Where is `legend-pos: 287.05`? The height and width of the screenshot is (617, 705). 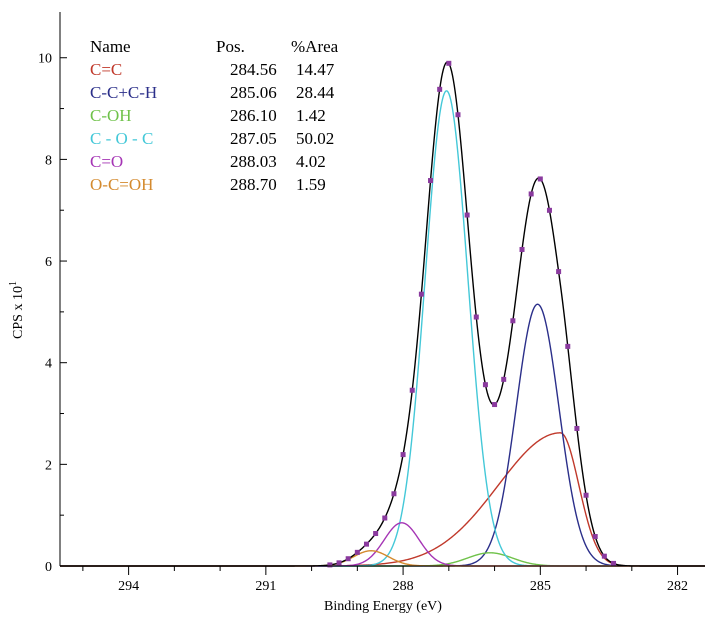 legend-pos: 287.05 is located at coordinates (253, 138).